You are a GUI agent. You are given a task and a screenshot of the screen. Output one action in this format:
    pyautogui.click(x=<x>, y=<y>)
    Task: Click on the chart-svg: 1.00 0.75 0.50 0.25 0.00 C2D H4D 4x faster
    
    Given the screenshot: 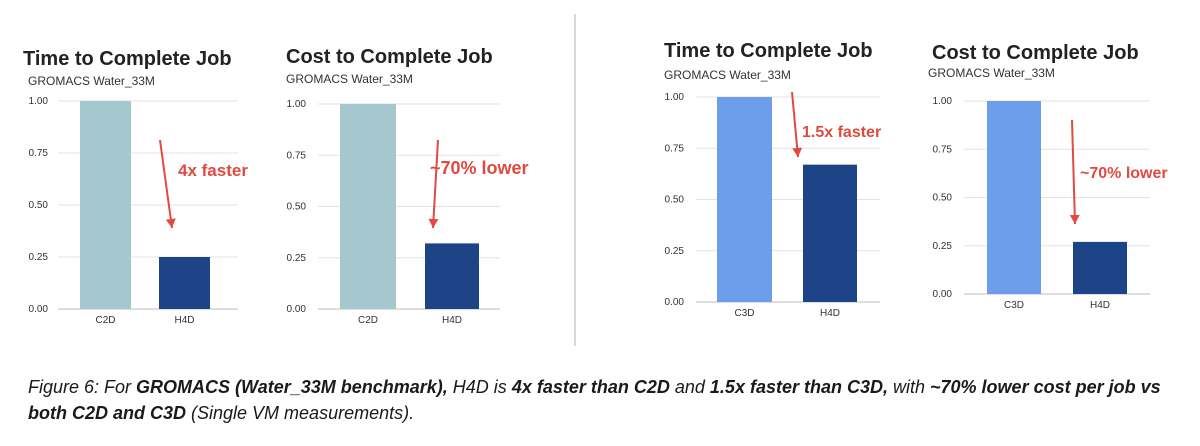 What is the action you would take?
    pyautogui.click(x=139, y=211)
    